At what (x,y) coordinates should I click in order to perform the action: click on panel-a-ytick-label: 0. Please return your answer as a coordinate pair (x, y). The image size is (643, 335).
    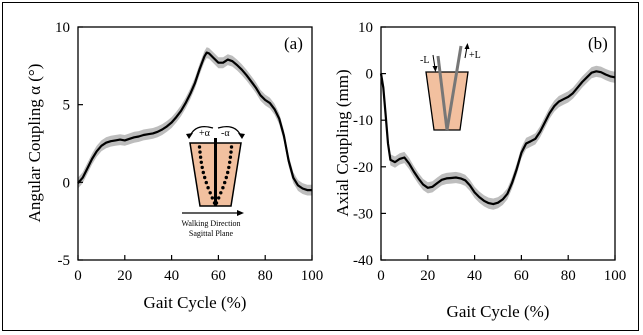
    Looking at the image, I should click on (67, 183).